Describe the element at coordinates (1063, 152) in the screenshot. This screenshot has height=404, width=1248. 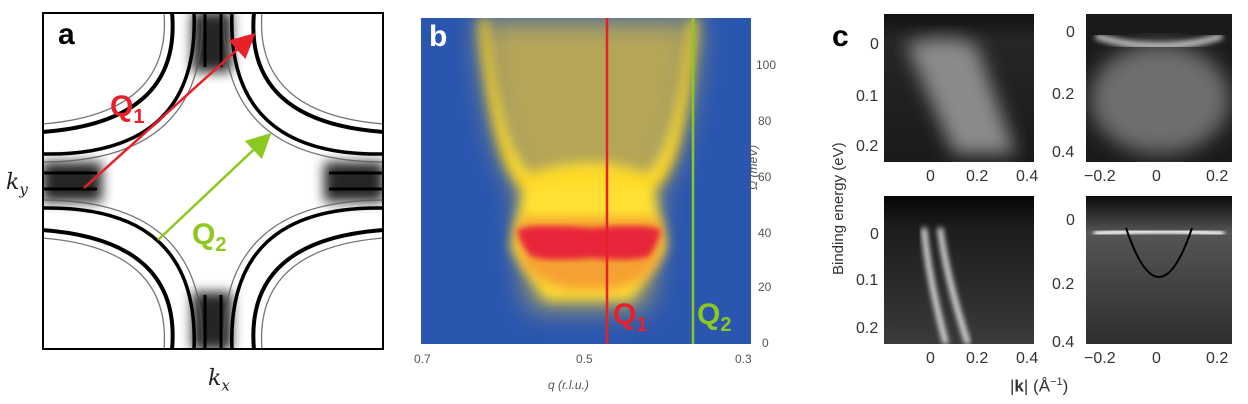
I see `c-tr-ytick-2: 0.4` at that location.